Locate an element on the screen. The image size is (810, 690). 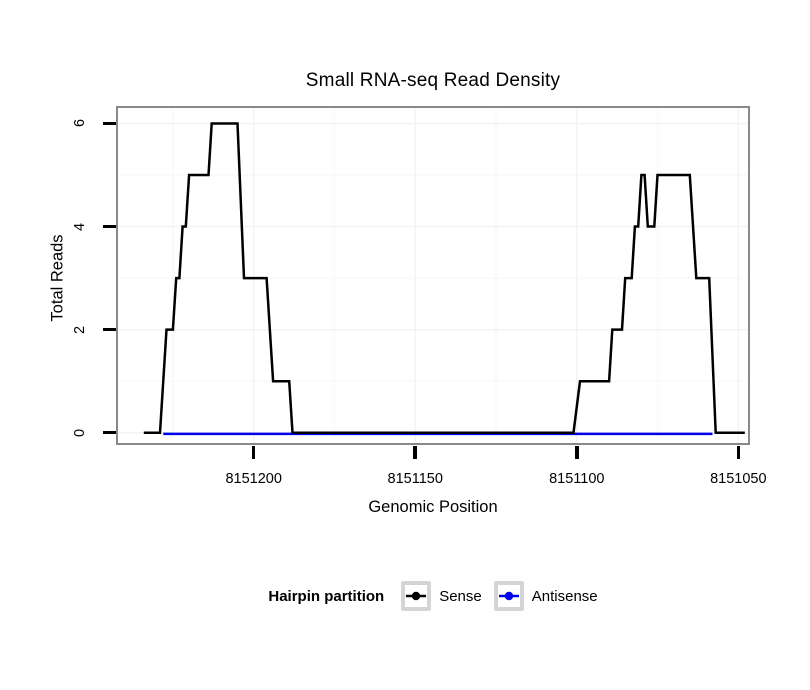
y-axis-tick-label: 0 is located at coordinates (80, 432).